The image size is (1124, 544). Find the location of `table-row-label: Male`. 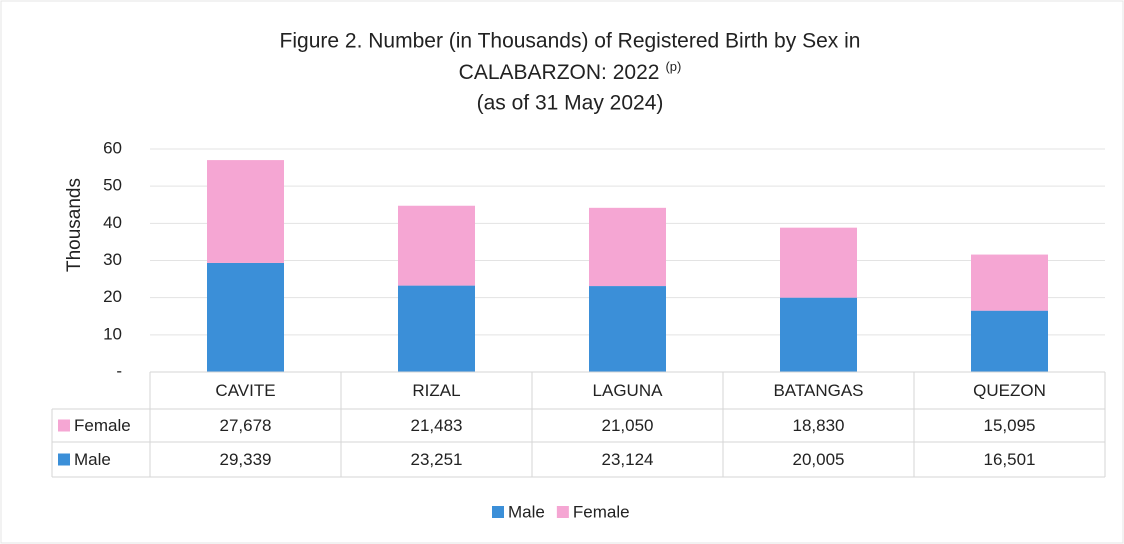

table-row-label: Male is located at coordinates (92, 459).